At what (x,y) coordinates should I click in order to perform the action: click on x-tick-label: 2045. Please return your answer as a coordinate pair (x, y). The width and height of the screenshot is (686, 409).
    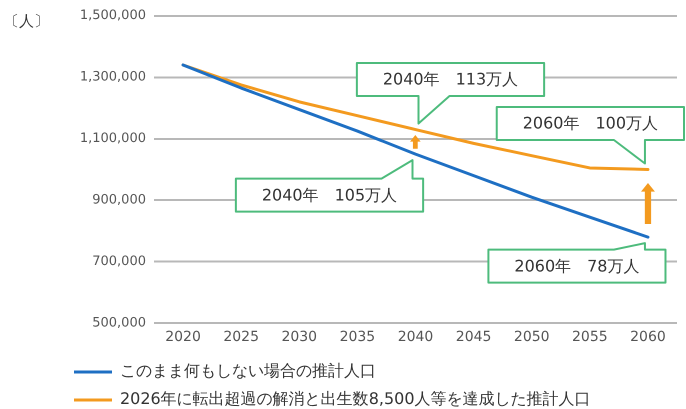
    Looking at the image, I should click on (474, 337).